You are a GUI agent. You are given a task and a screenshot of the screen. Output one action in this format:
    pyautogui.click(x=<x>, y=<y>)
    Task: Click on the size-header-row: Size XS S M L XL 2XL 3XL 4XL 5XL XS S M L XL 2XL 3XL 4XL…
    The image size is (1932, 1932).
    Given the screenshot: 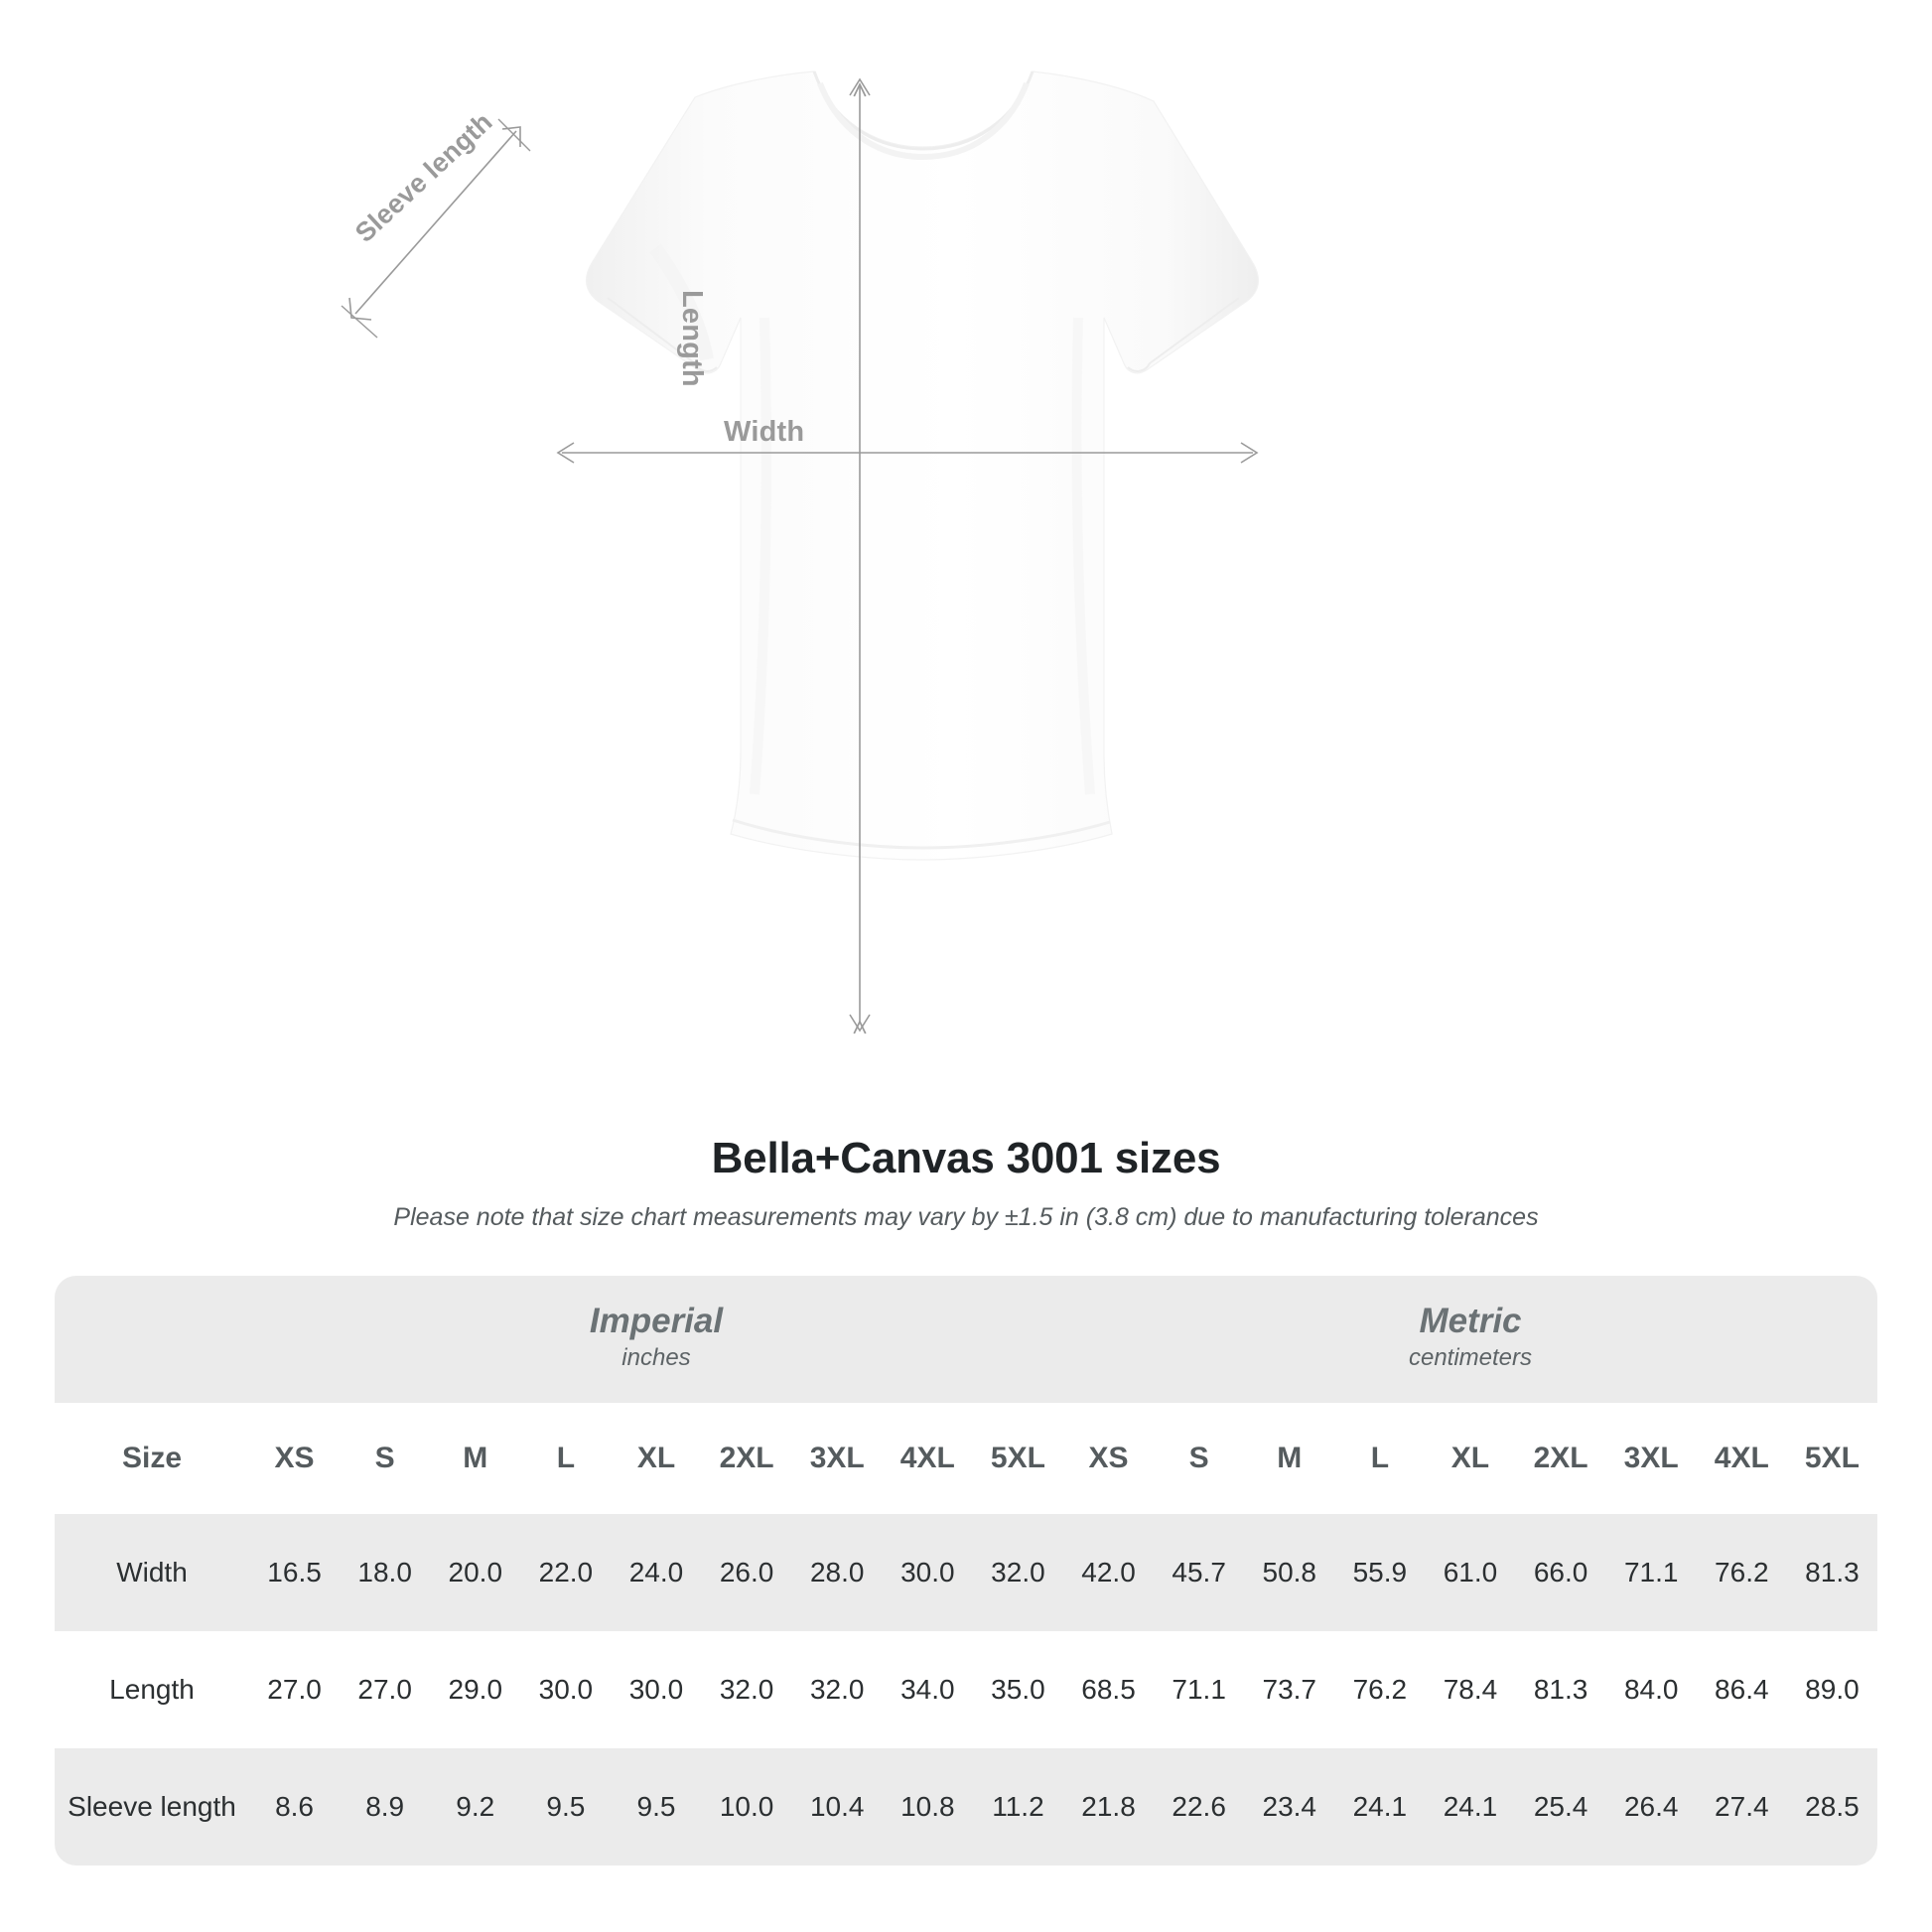 What is the action you would take?
    pyautogui.click(x=966, y=1459)
    